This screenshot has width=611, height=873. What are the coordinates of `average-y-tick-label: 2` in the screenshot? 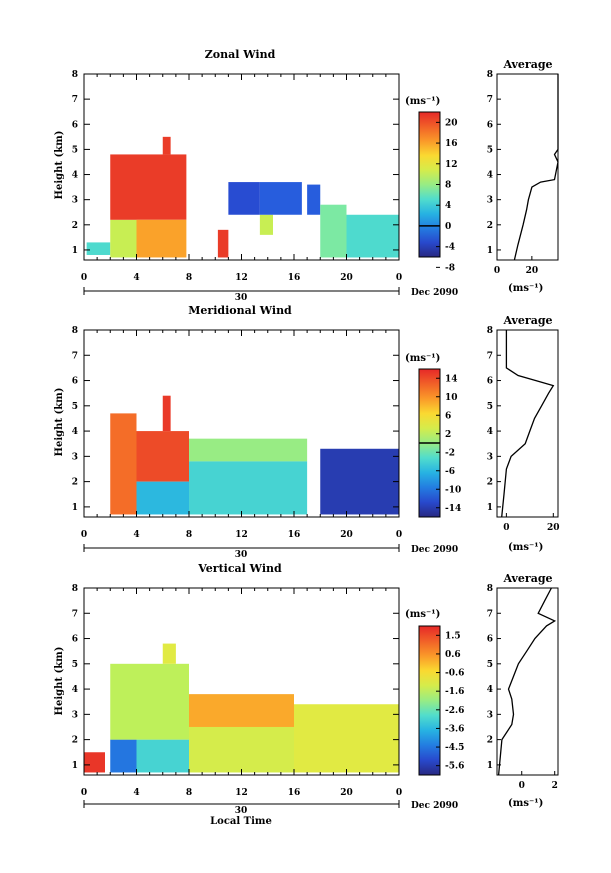 It's located at (490, 741).